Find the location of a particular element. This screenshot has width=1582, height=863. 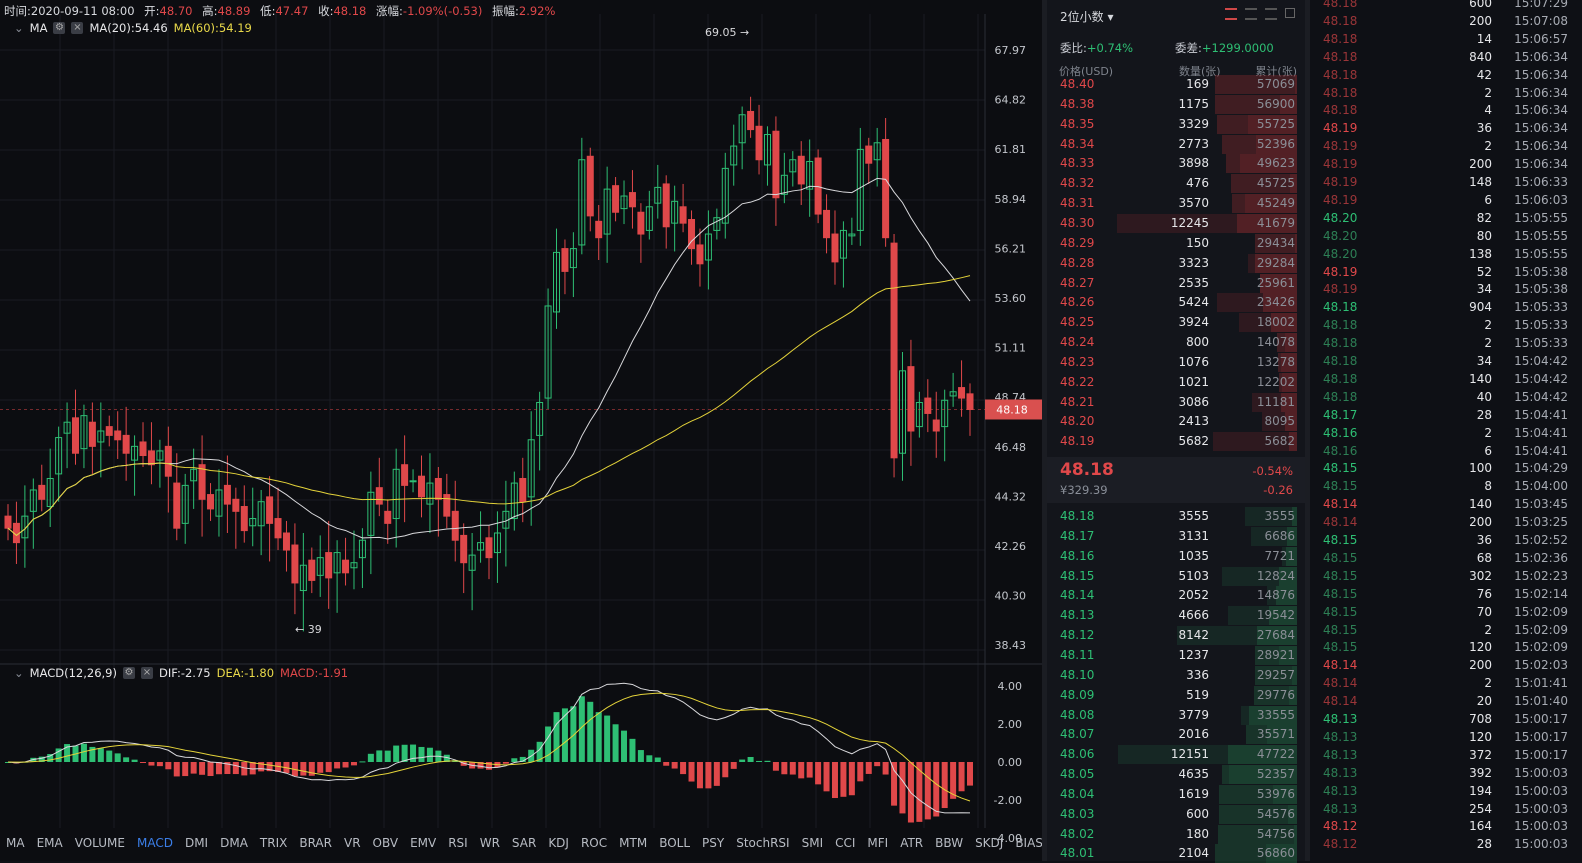

tab-brar: BRAR is located at coordinates (315, 843).